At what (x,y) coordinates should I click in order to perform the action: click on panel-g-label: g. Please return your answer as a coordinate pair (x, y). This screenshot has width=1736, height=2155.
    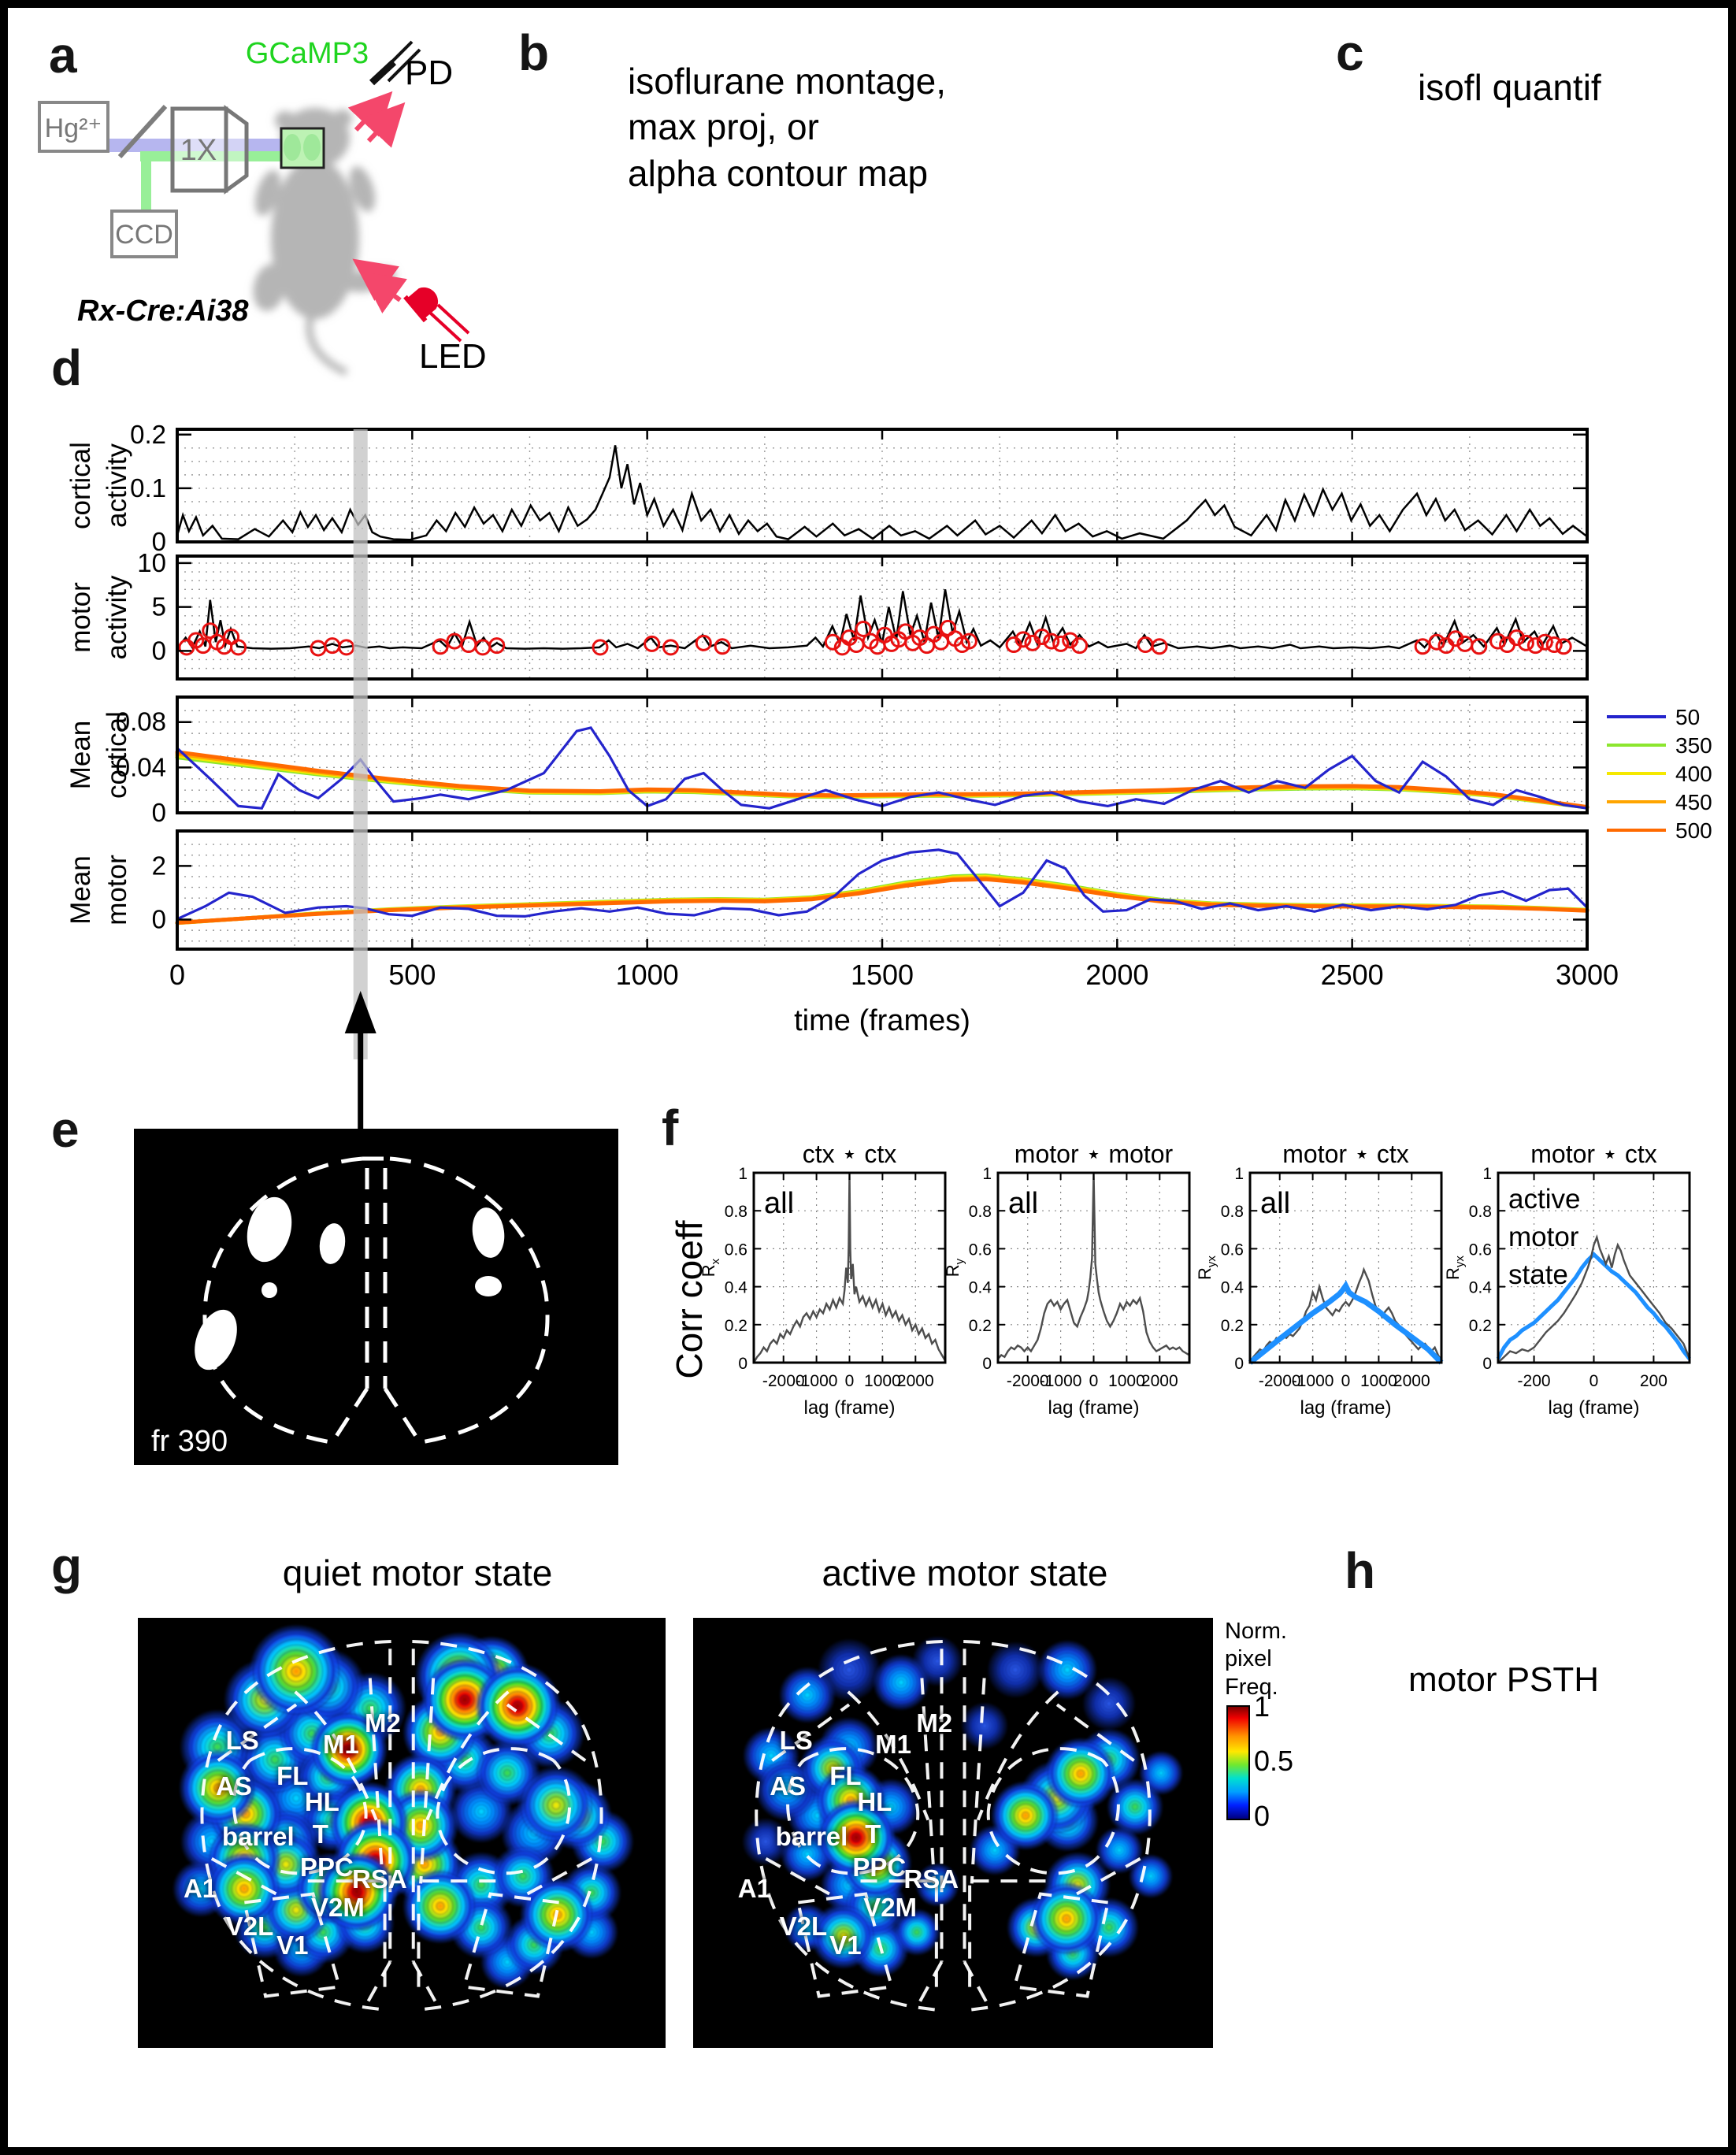
    Looking at the image, I should click on (67, 1565).